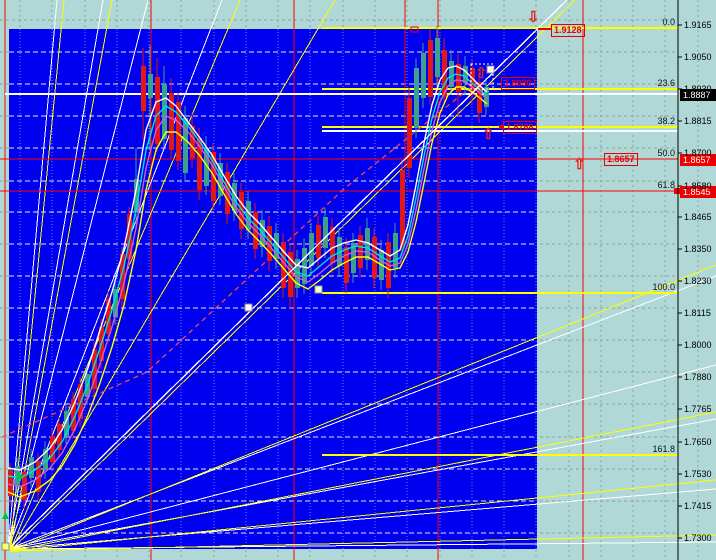 Image resolution: width=716 pixels, height=560 pixels. I want to click on horizontal-lines, so click(341, 112).